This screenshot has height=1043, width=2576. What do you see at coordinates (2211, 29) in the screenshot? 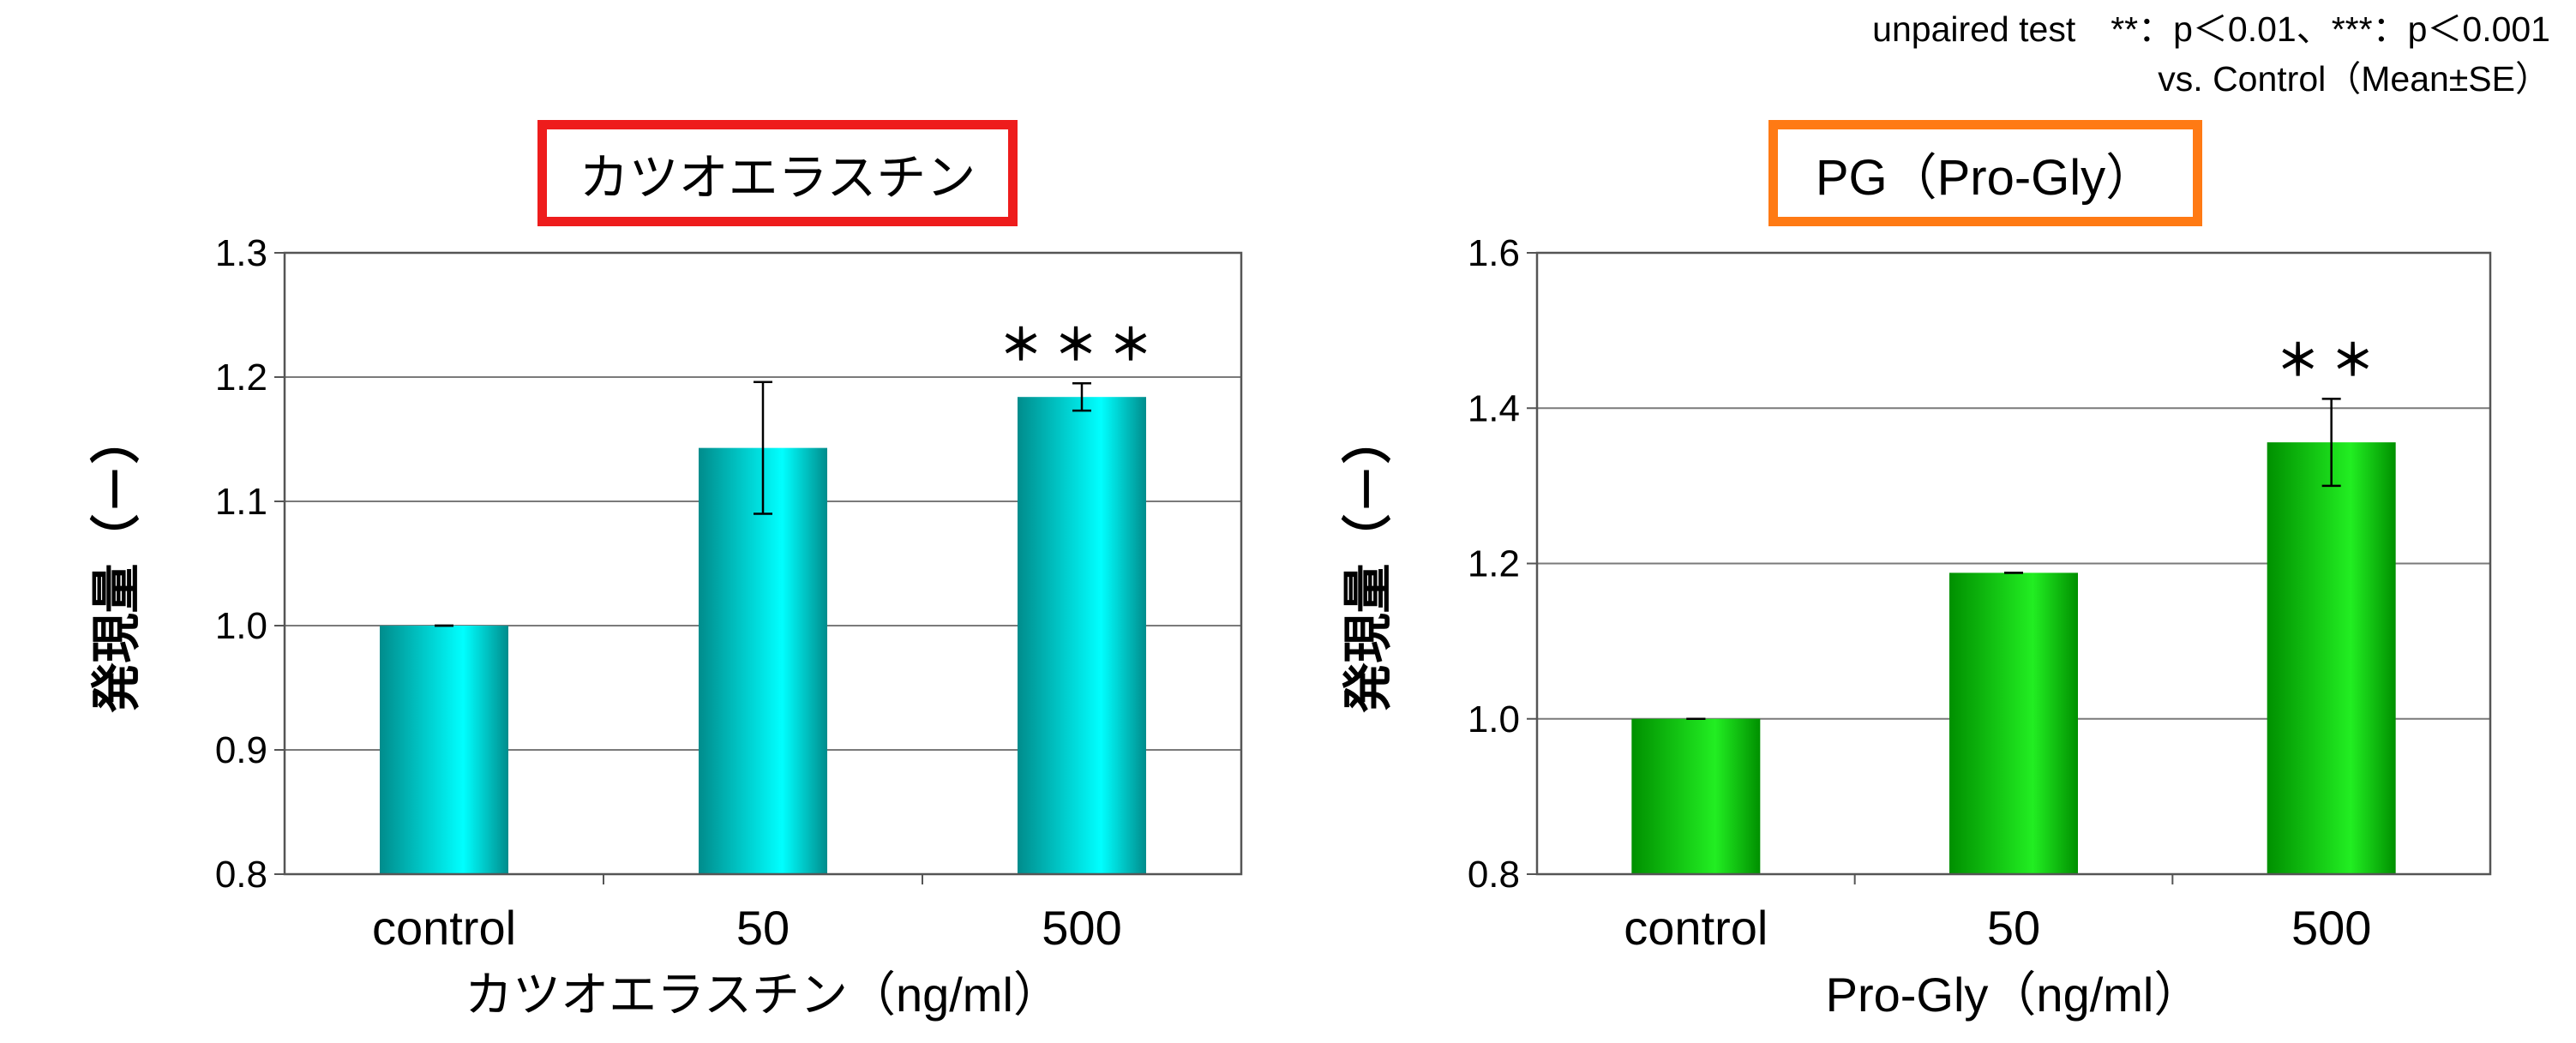
I see `stats-note-test: unpaired test **：p＜0.01、***：p＜0.001` at bounding box center [2211, 29].